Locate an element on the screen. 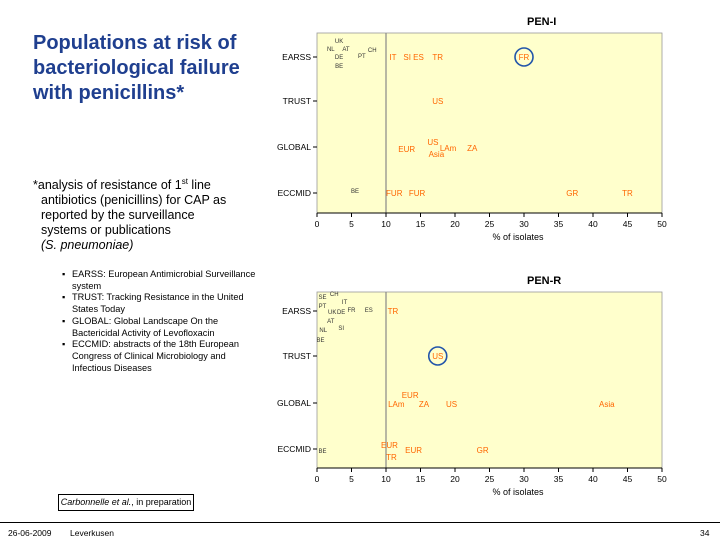 Image resolution: width=720 pixels, height=540 pixels. pen-i-x-axis-label: % of isolates is located at coordinates (519, 237).